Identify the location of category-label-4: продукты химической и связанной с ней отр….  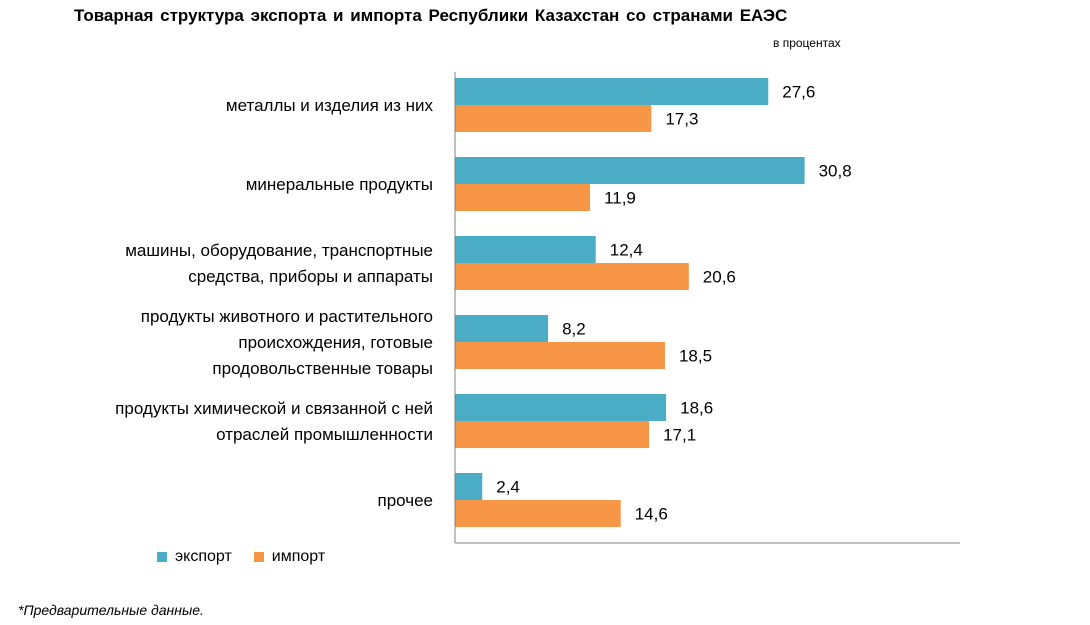
(274, 421).